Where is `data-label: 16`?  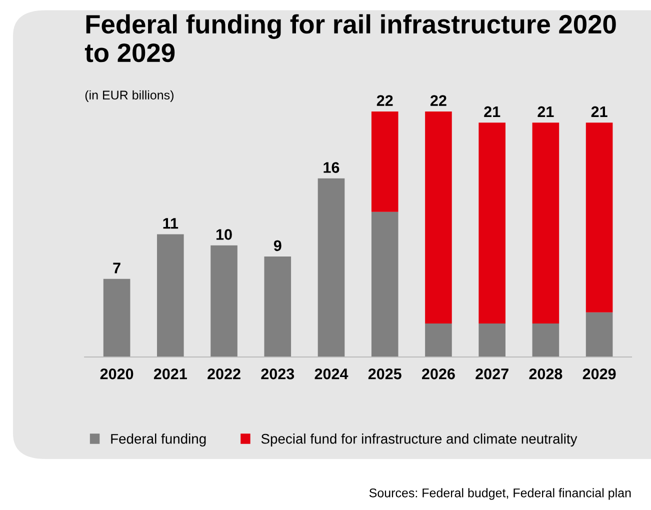 data-label: 16 is located at coordinates (332, 167).